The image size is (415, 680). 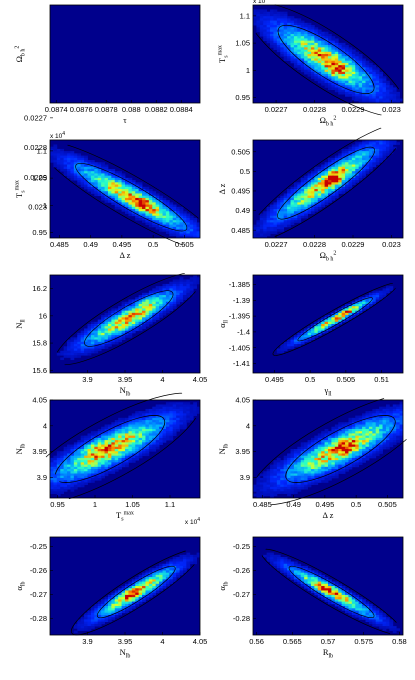 I want to click on y-tick-label: 1.05, so click(x=242, y=43).